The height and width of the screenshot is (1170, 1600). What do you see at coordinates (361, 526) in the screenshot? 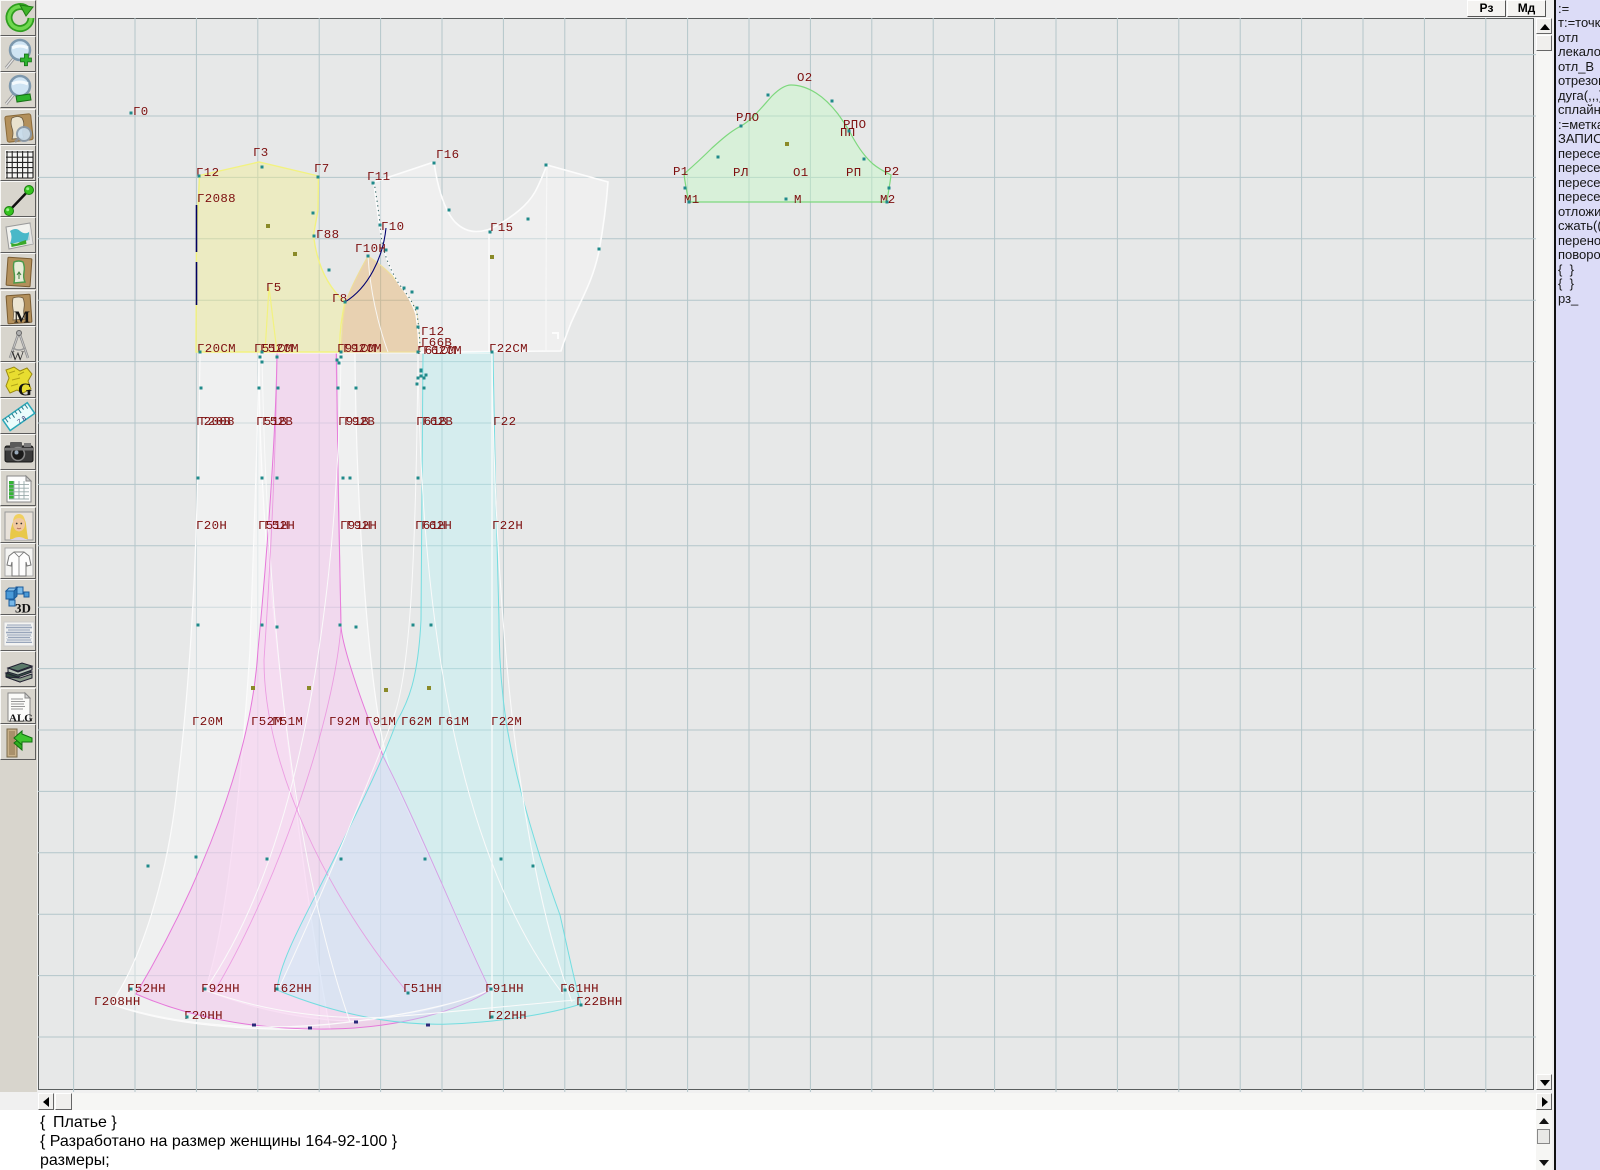
I see `svg-text: Г92Н` at bounding box center [361, 526].